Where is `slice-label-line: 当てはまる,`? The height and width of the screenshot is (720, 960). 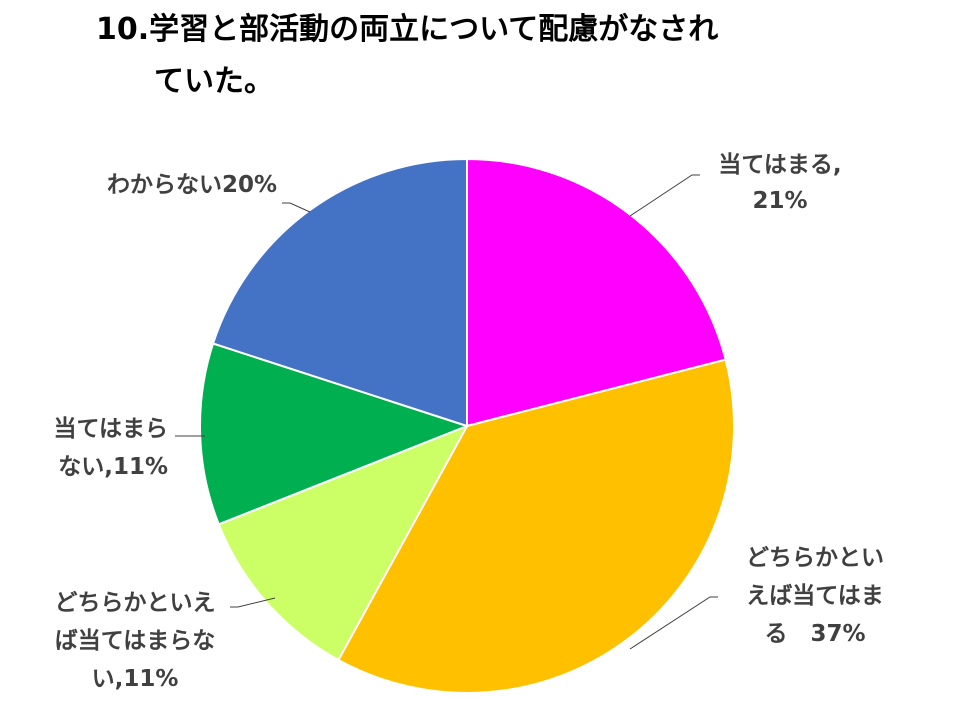 slice-label-line: 当てはまる, is located at coordinates (779, 165).